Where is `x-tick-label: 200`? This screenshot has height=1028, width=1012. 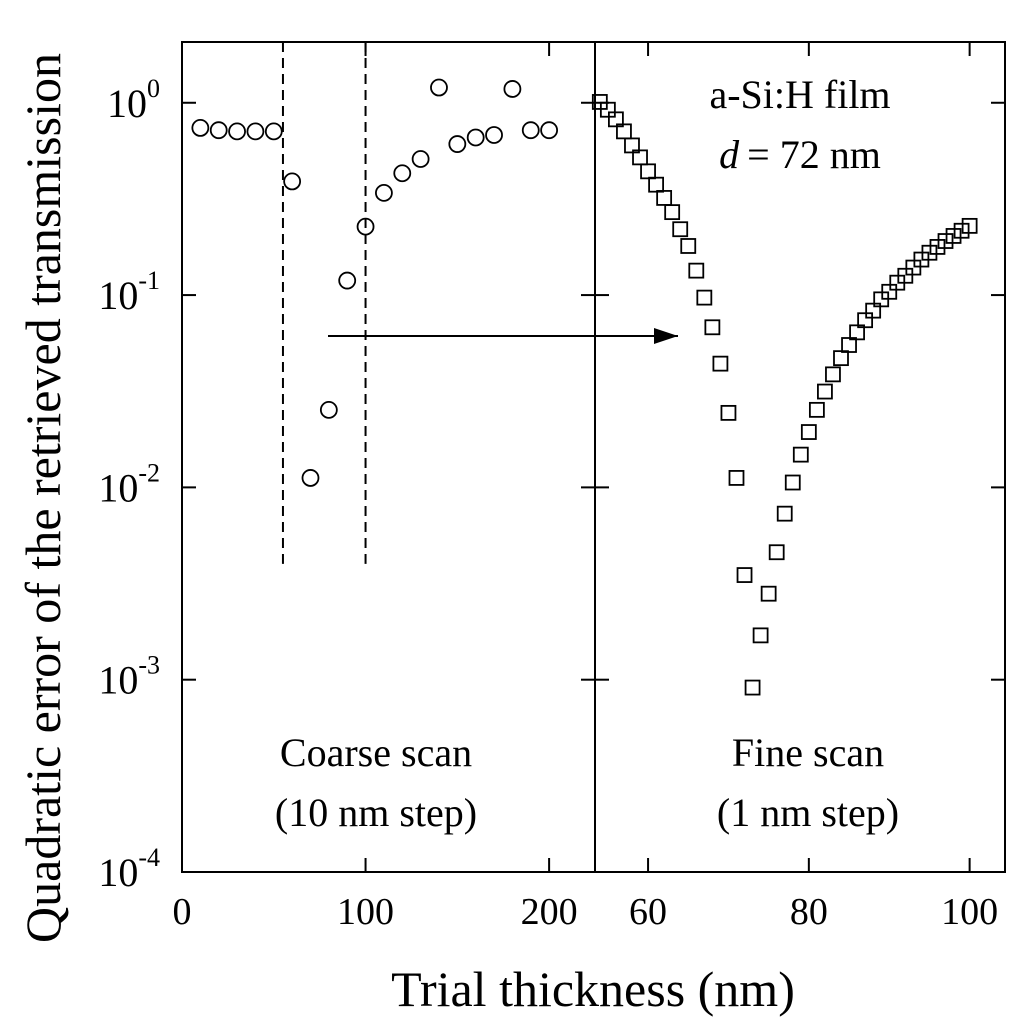
x-tick-label: 200 is located at coordinates (549, 912).